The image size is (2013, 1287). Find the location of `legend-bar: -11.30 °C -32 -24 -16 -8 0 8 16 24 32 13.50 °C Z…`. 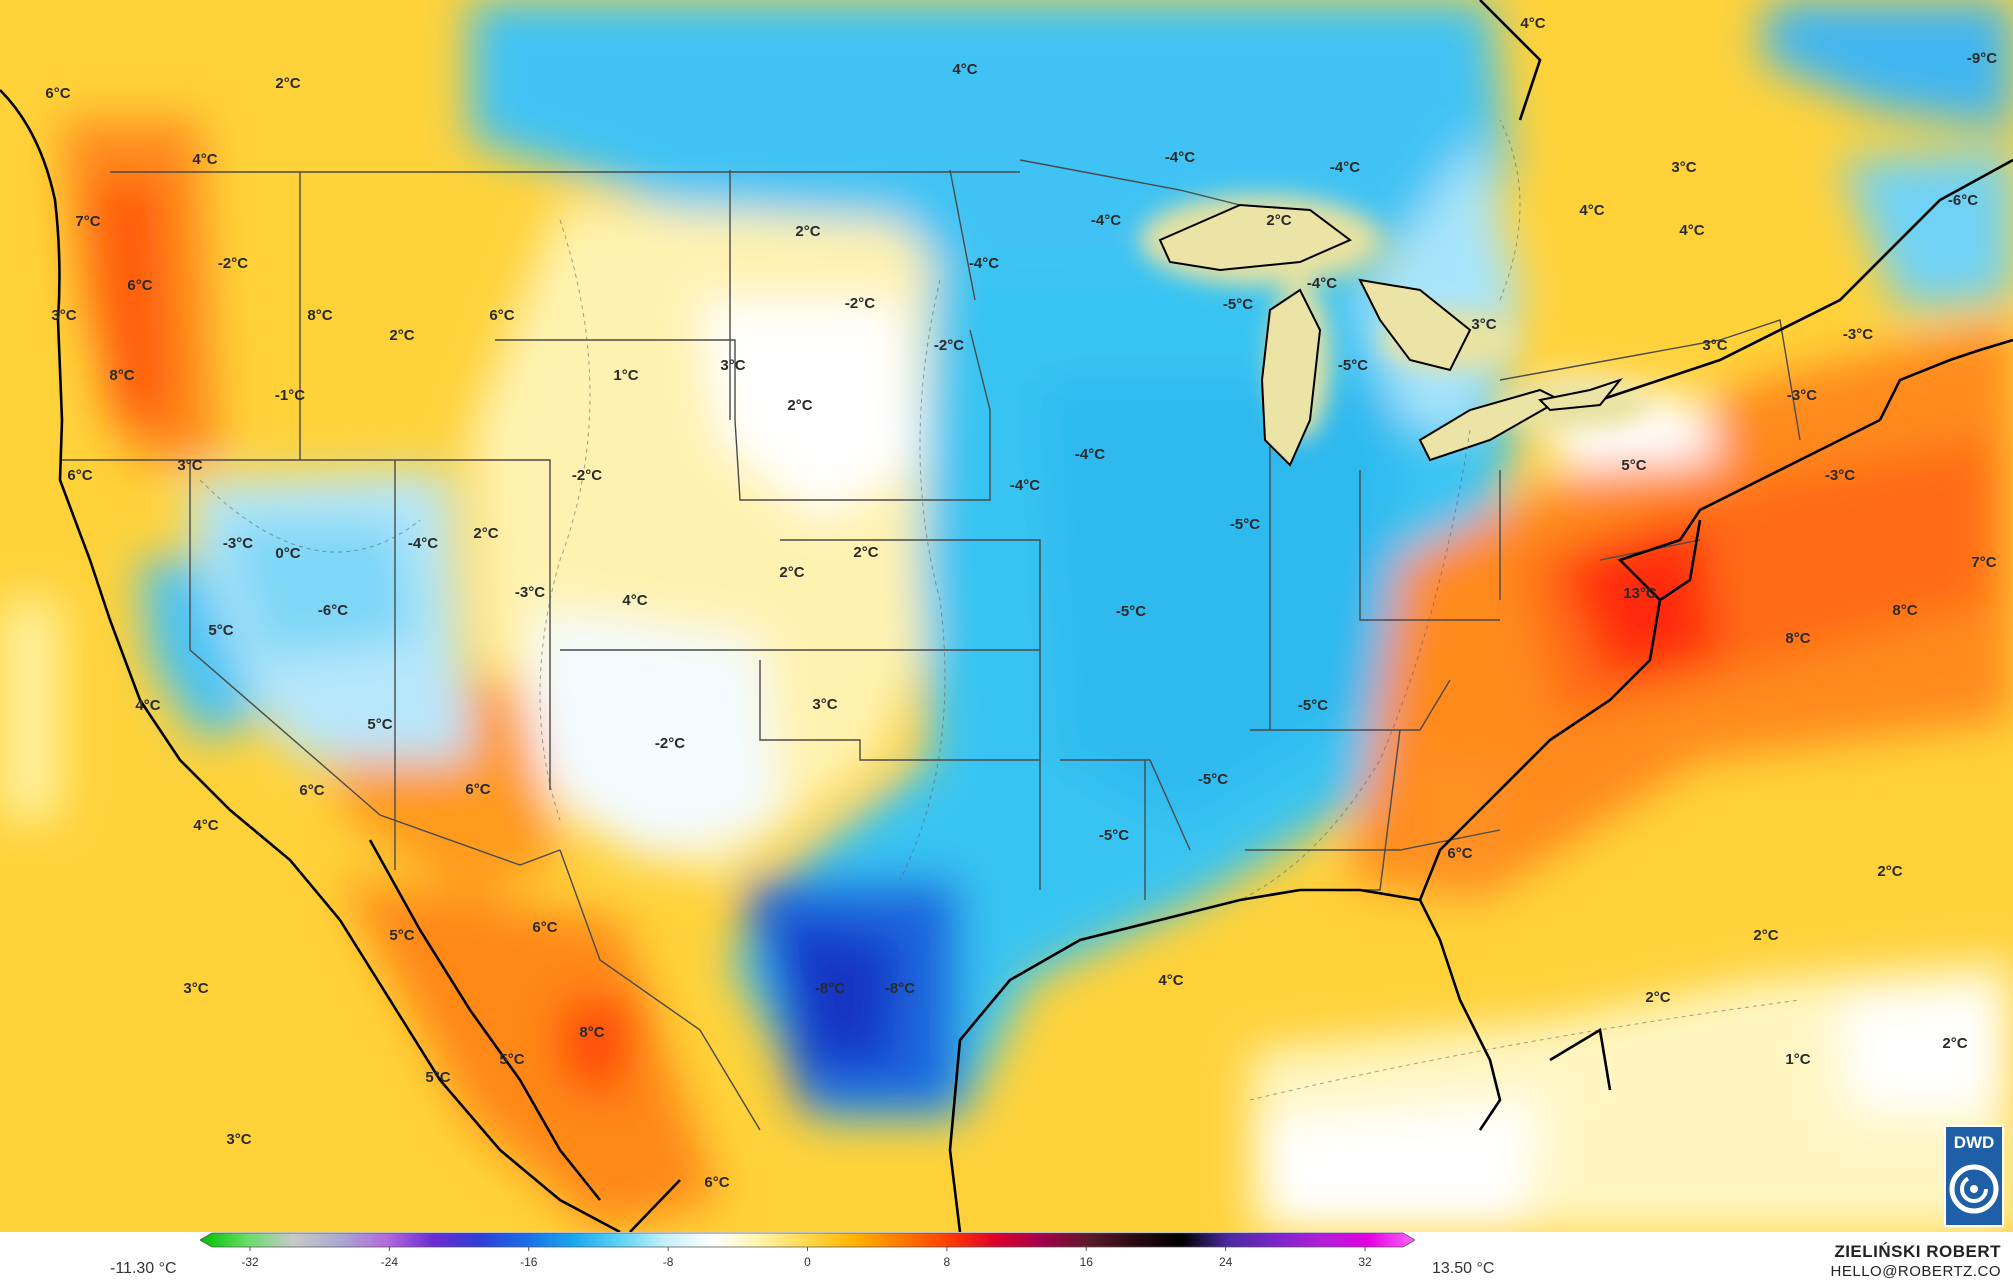

legend-bar: -11.30 °C -32 -24 -16 -8 0 8 16 24 32 13.50 °C Z… is located at coordinates (1006, 1259).